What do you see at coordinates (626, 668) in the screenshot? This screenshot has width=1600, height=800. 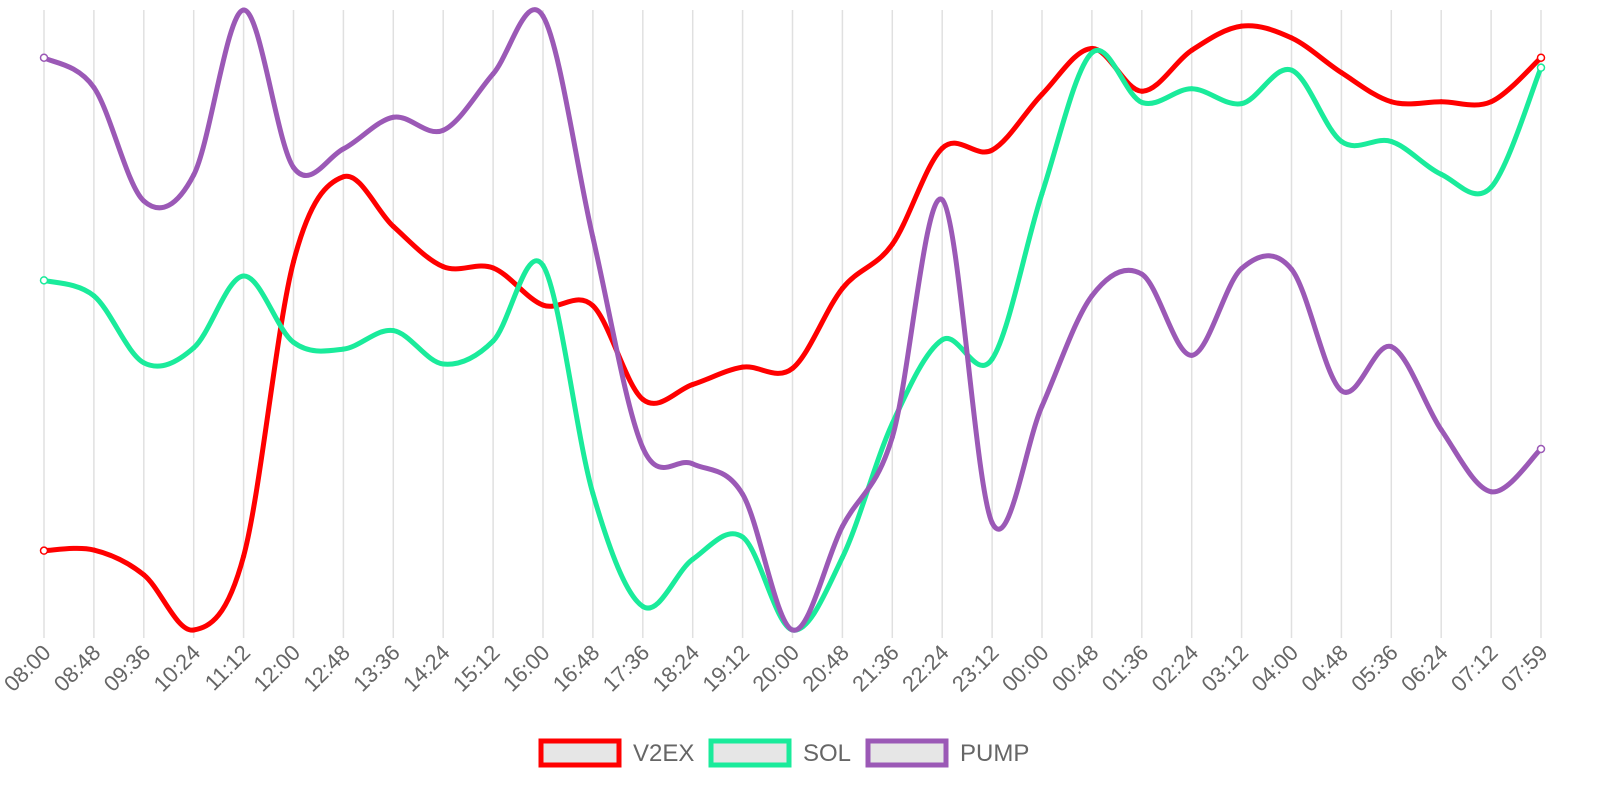 I see `x-tick-label: 17:36` at bounding box center [626, 668].